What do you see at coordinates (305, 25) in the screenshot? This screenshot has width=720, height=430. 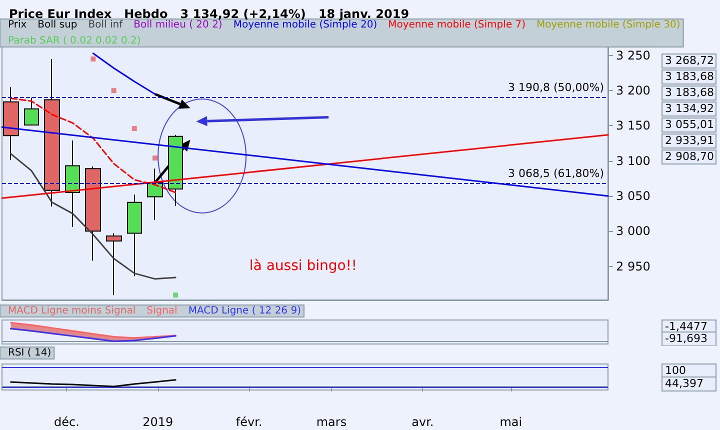 I see `text: Moyenne mobile (Simple 20)` at bounding box center [305, 25].